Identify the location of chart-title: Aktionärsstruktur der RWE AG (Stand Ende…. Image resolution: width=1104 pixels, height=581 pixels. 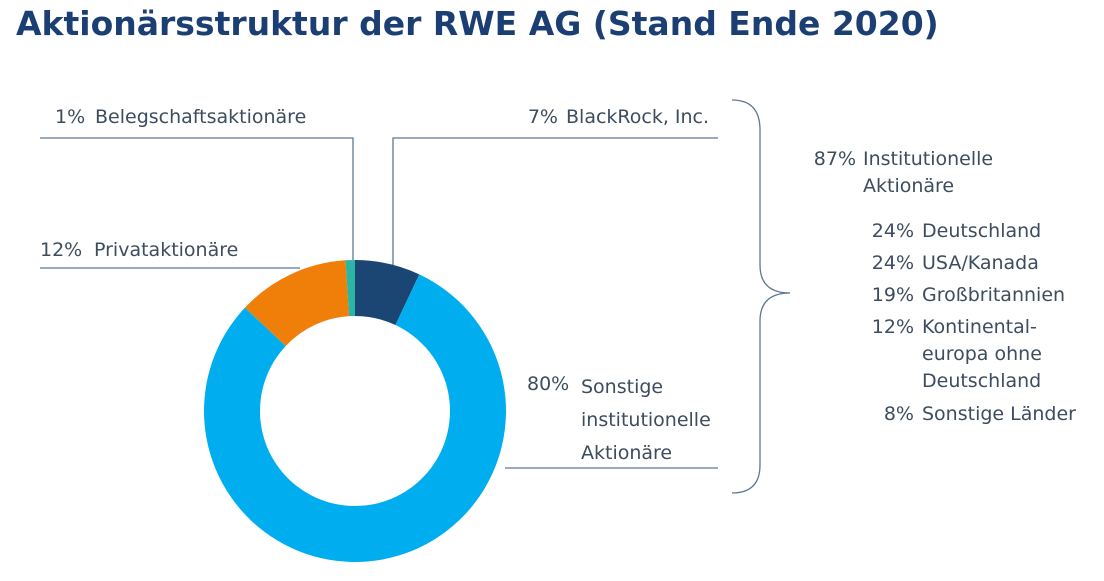
(477, 23).